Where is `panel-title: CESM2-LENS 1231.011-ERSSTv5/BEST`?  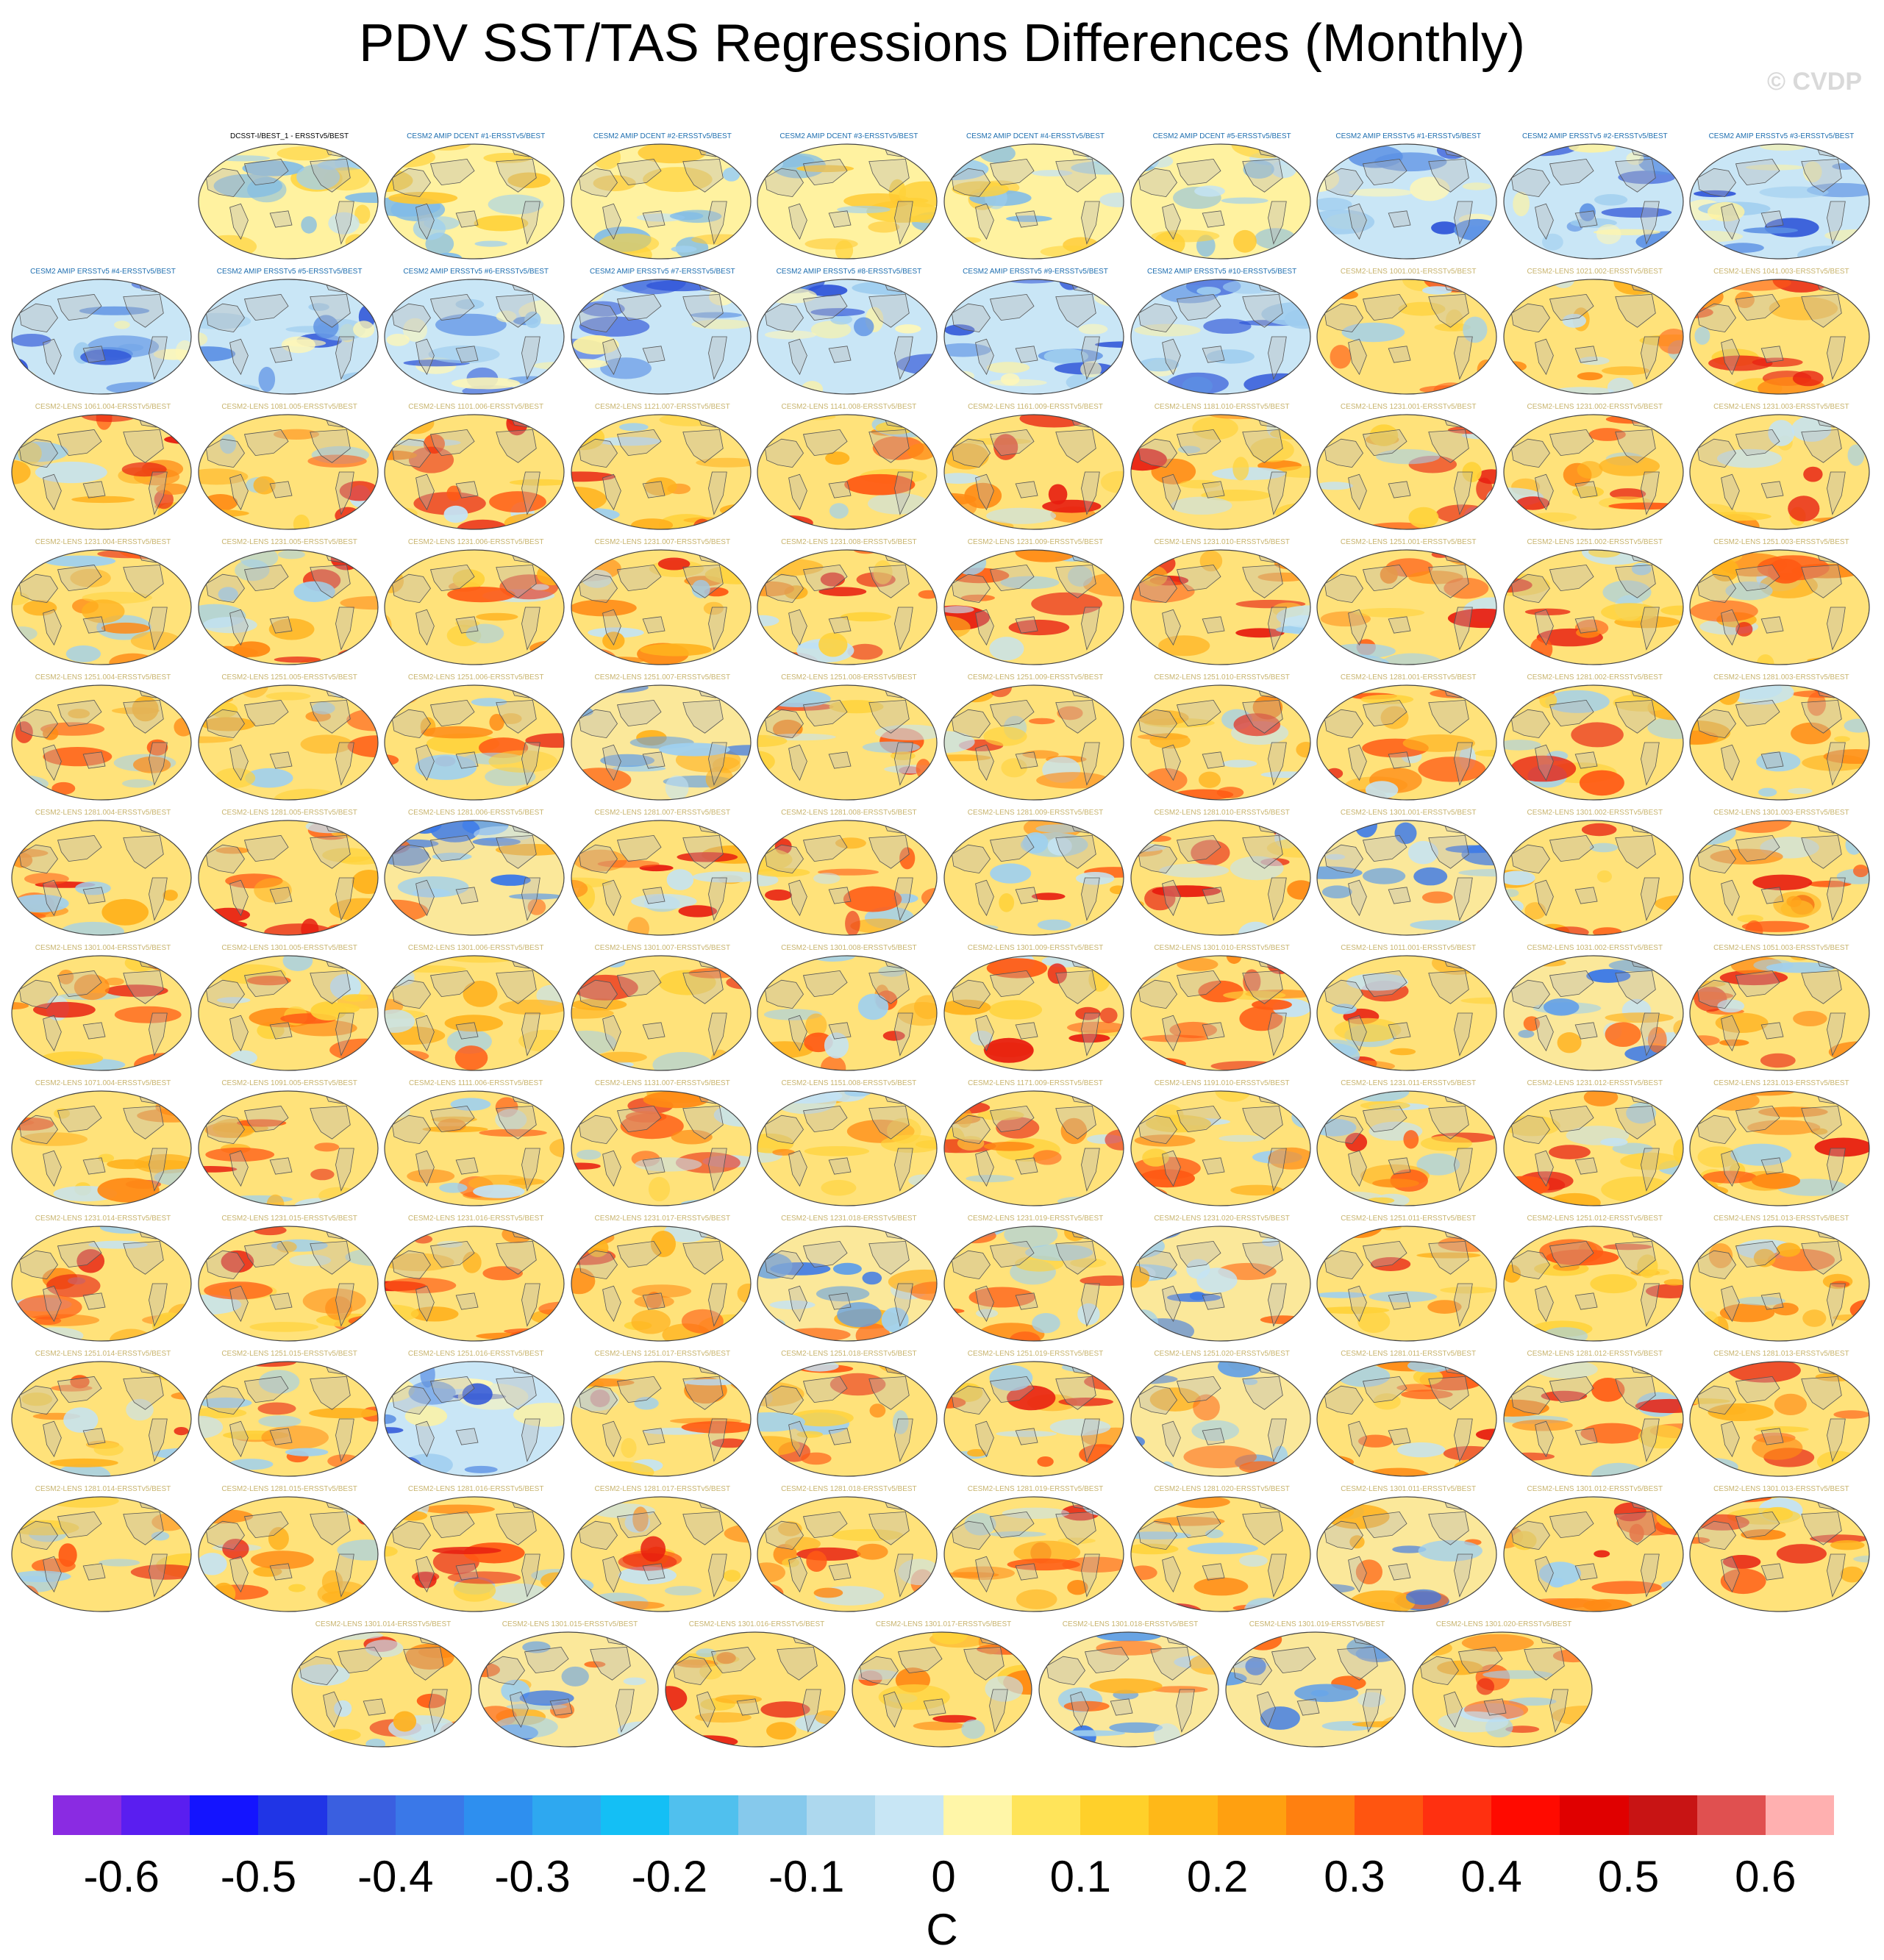
panel-title: CESM2-LENS 1231.011-ERSSTv5/BEST is located at coordinates (1409, 1083).